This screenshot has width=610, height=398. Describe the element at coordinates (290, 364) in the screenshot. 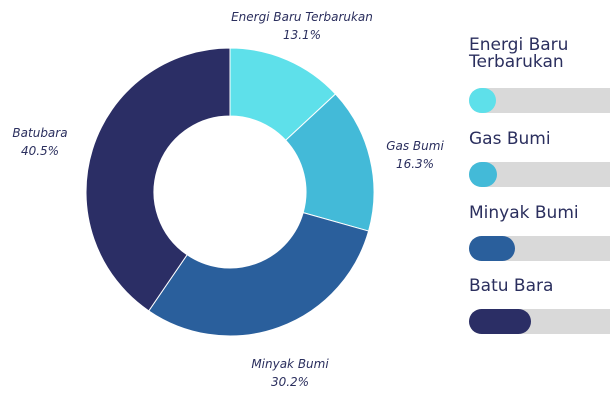

I see `slice-label-name: Minyak Bumi` at that location.